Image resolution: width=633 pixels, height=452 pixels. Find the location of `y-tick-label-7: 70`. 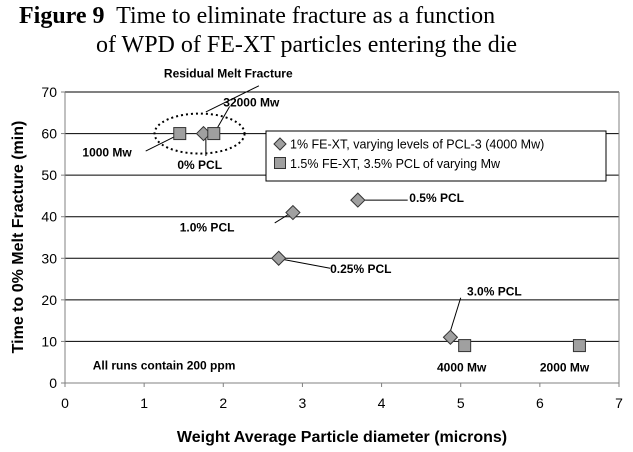

y-tick-label-7: 70 is located at coordinates (49, 92).